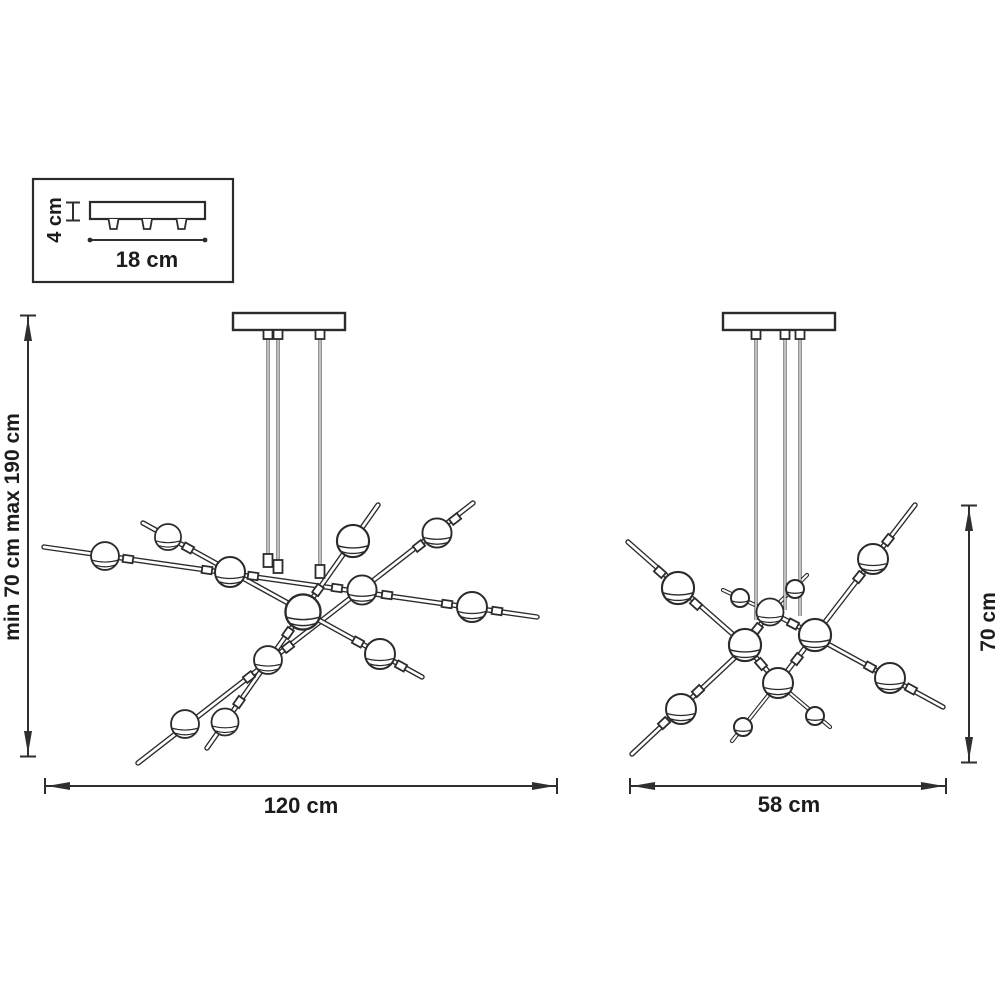  I want to click on bottom-view-height-label: 70 cm, so click(988, 622).